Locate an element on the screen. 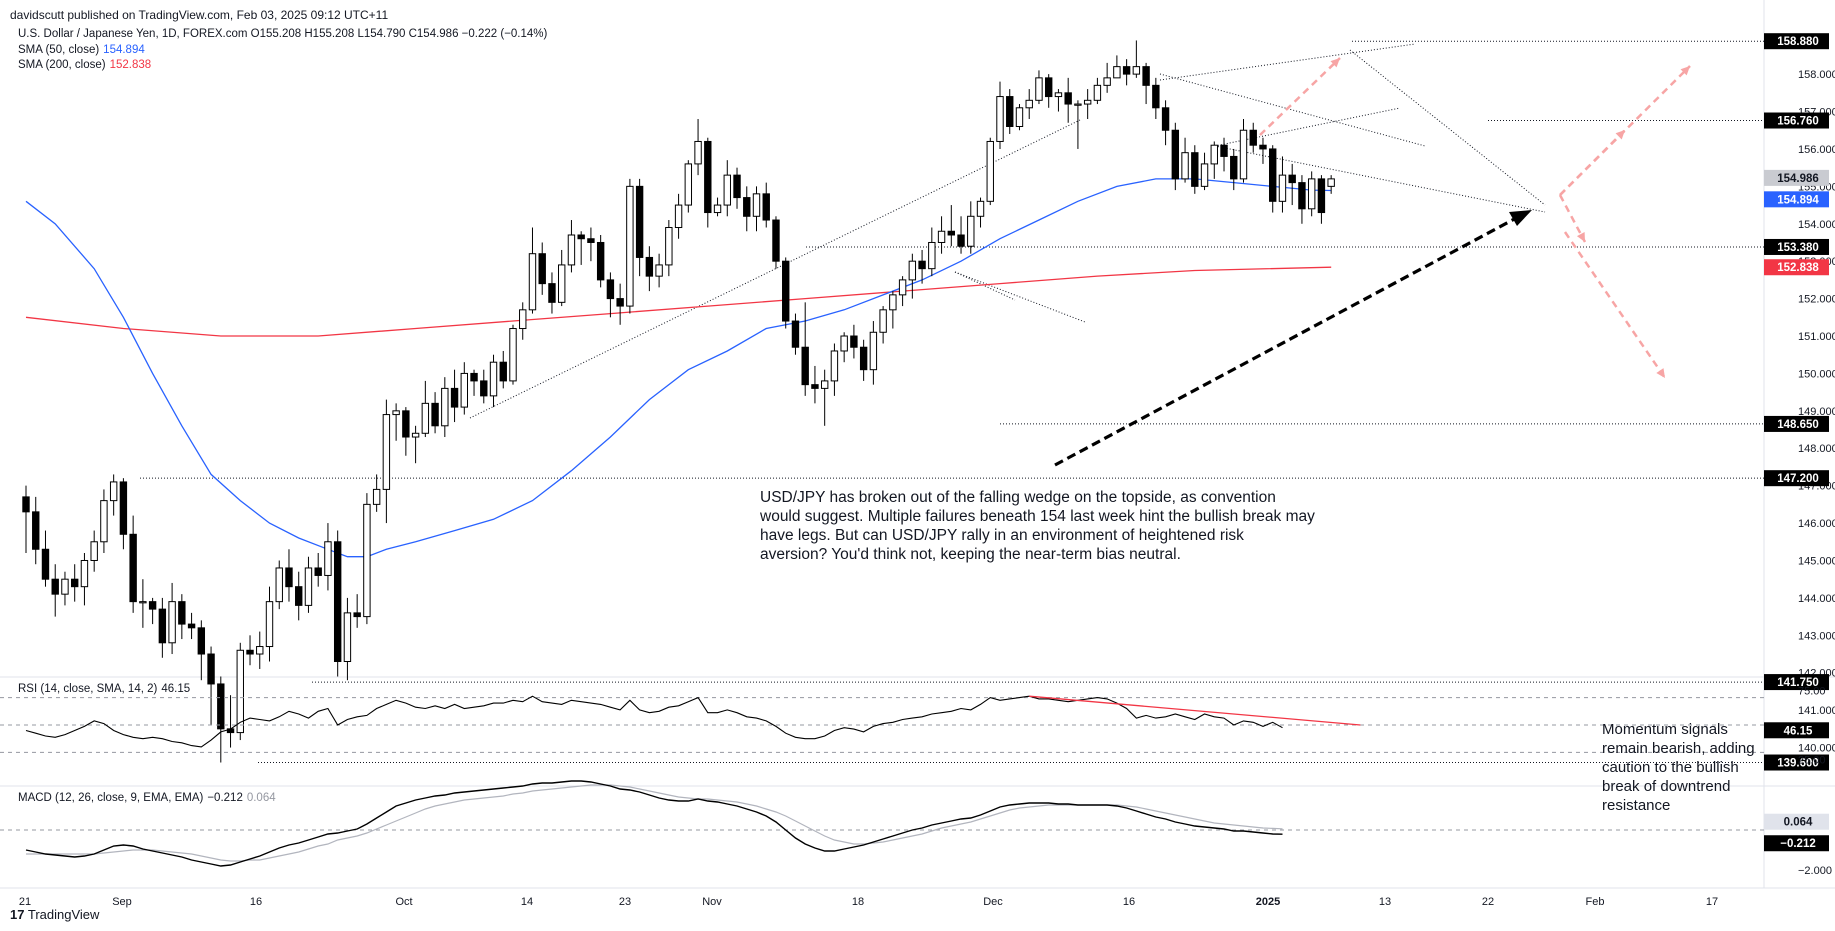 This screenshot has width=1835, height=931. price-tag-label: 154.894 is located at coordinates (1798, 200).